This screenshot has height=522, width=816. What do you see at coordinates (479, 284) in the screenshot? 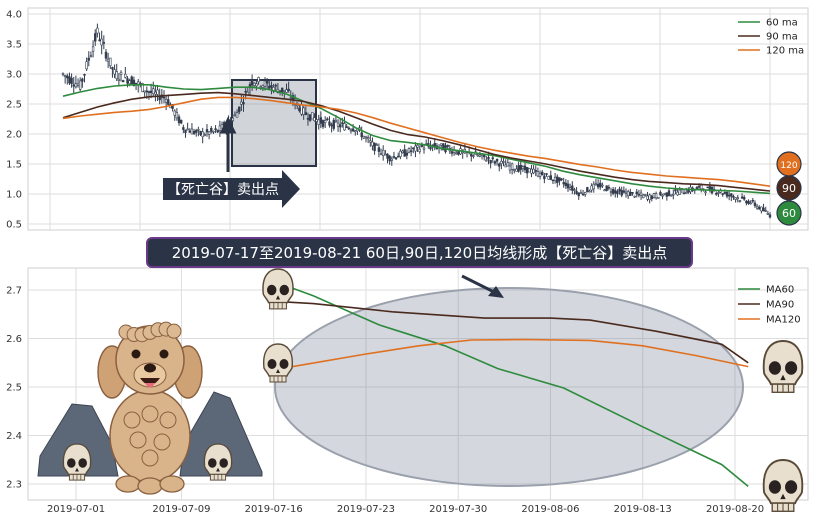
I see `ellipse-arrow-icon` at bounding box center [479, 284].